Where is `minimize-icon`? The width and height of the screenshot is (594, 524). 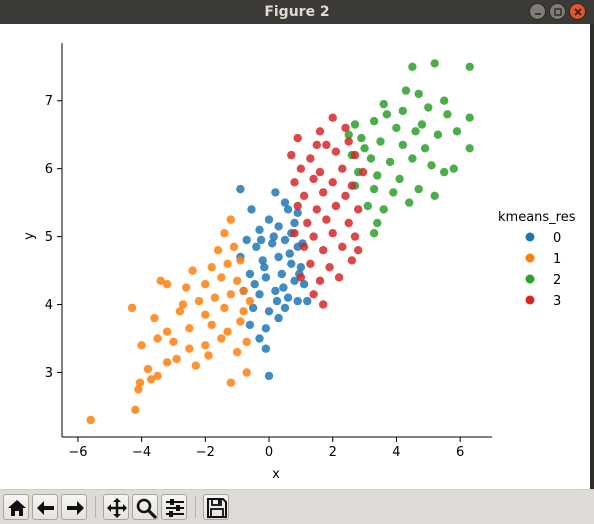 minimize-icon is located at coordinates (538, 14).